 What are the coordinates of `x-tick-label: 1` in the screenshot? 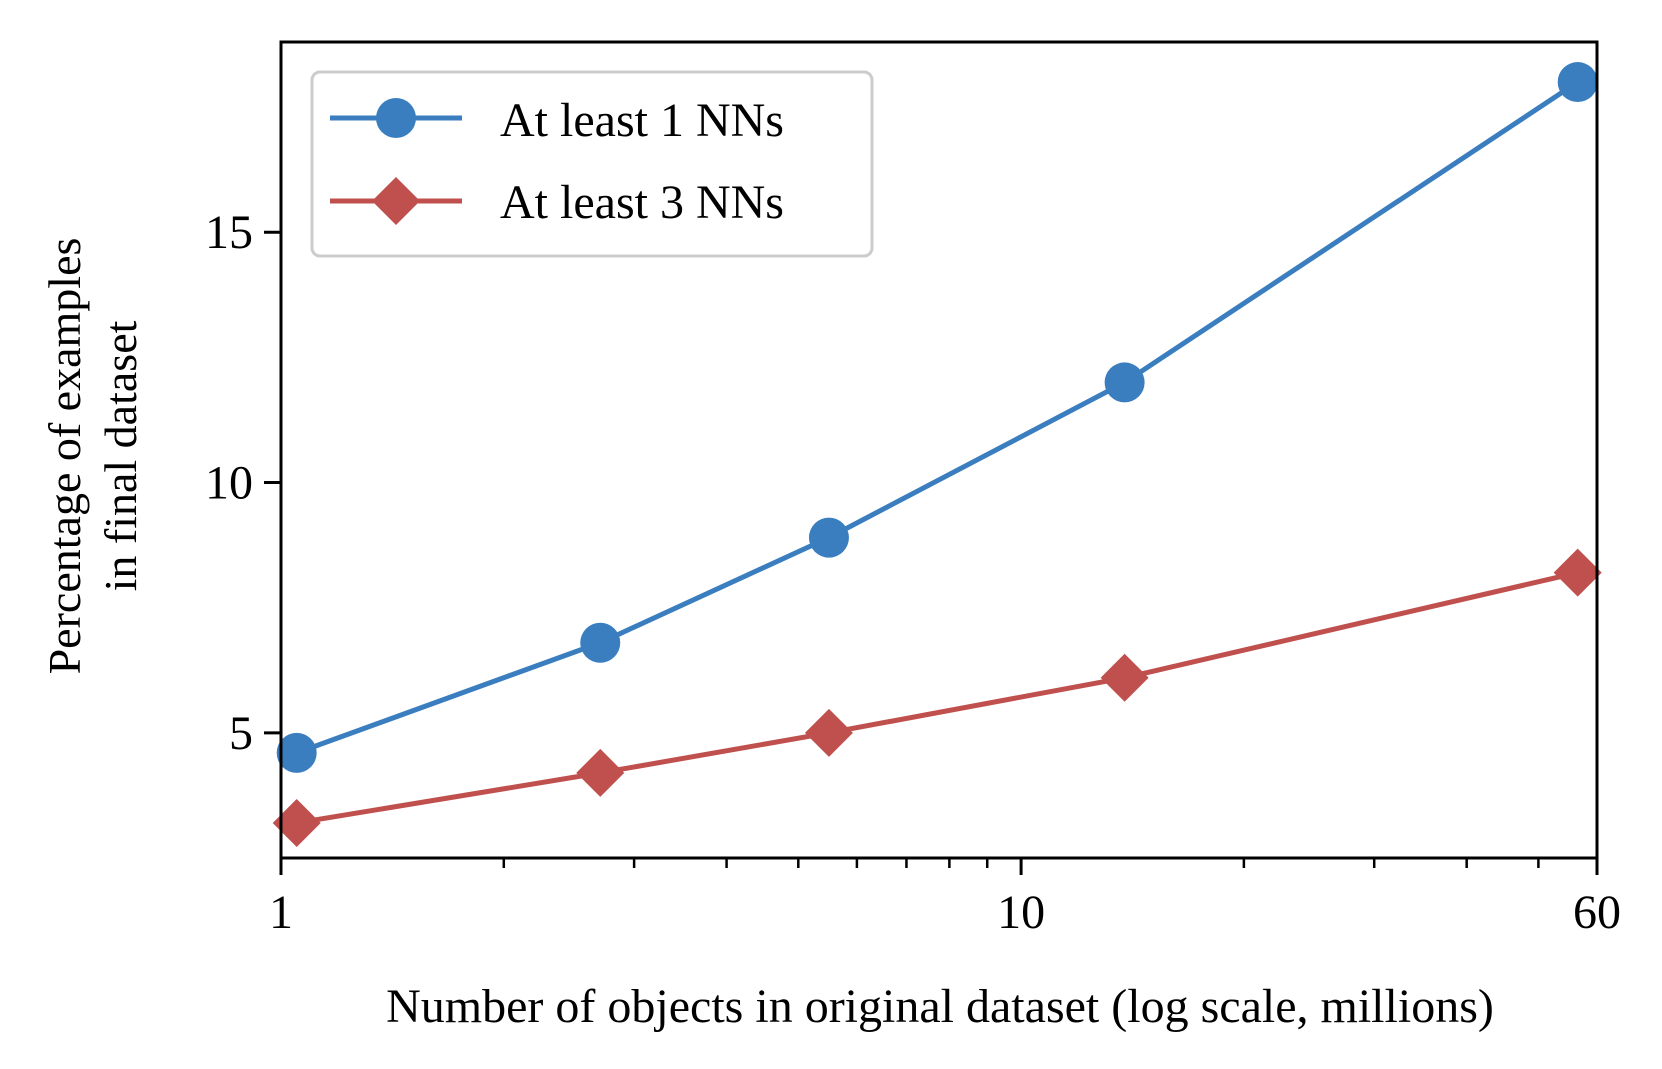 It's located at (281, 912).